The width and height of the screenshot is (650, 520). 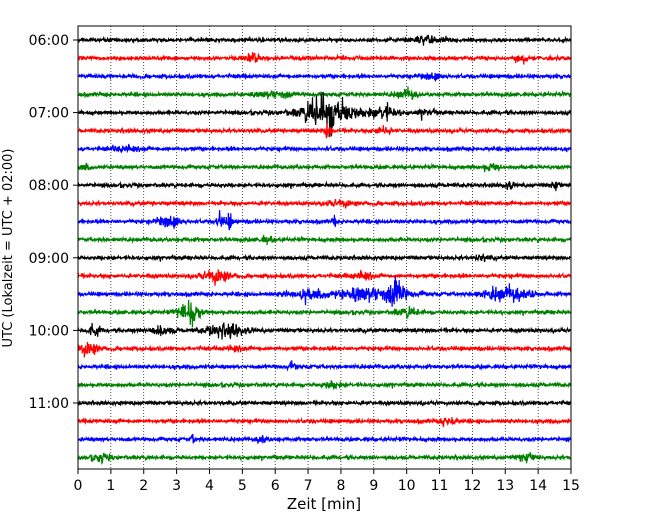 What do you see at coordinates (407, 486) in the screenshot?
I see `x-tick-label: 10` at bounding box center [407, 486].